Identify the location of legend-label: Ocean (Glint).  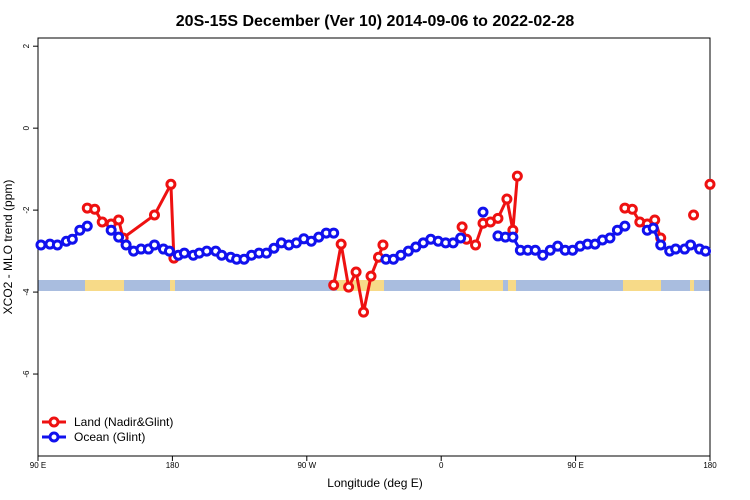
(109, 437).